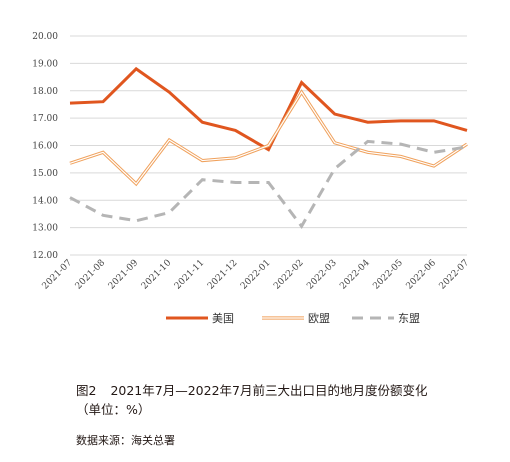  Describe the element at coordinates (45, 92) in the screenshot. I see `y-tick-label: 18.00` at that location.